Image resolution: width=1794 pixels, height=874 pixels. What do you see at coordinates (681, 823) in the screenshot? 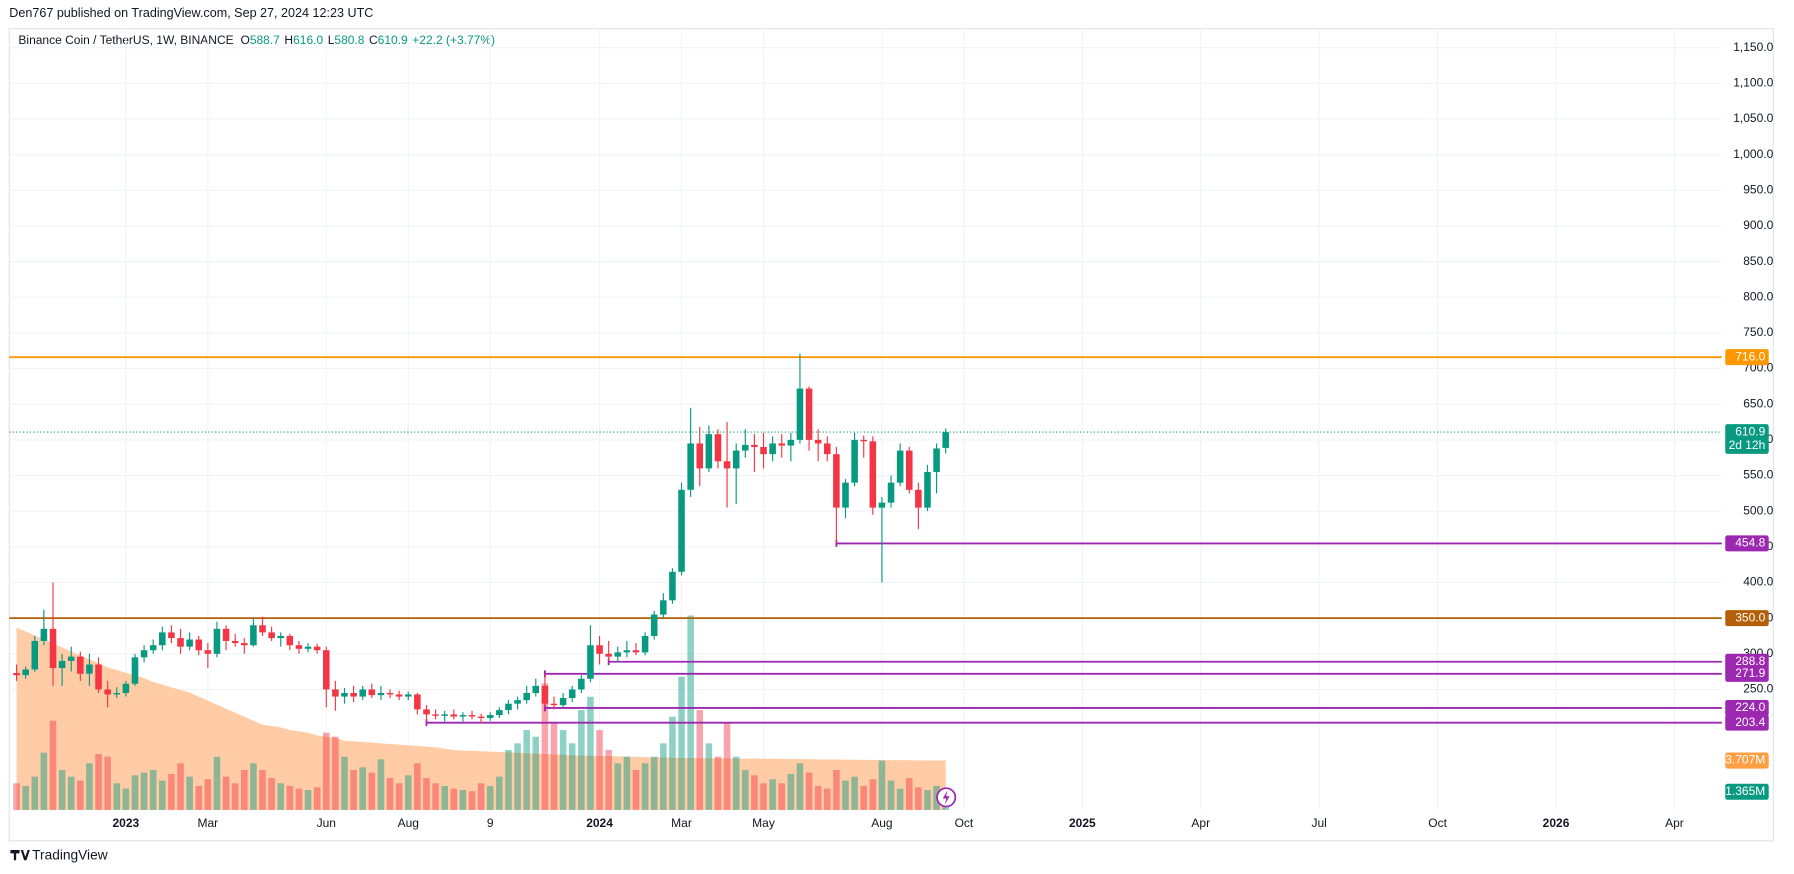
I see `x-tick-label: Mar` at bounding box center [681, 823].